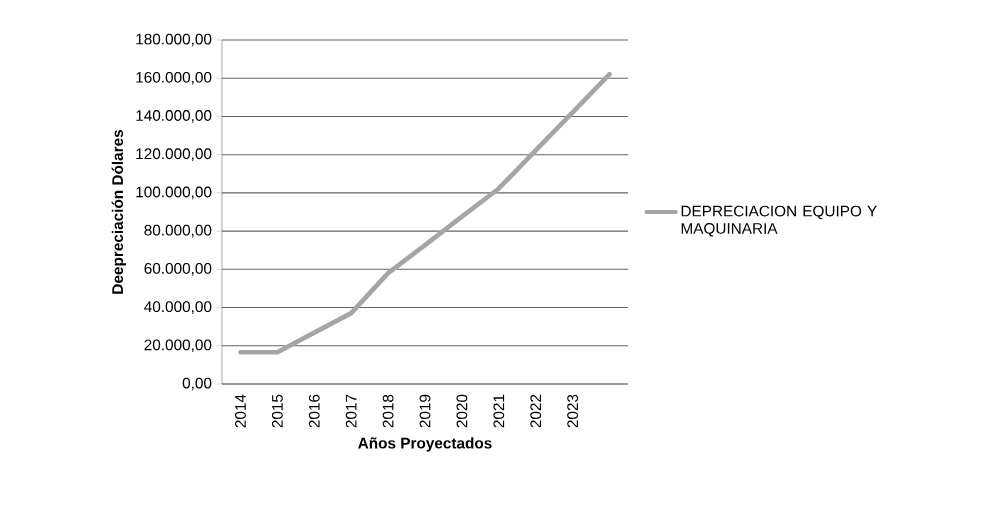 This screenshot has height=517, width=1004. I want to click on x-tick-label: 2015, so click(277, 411).